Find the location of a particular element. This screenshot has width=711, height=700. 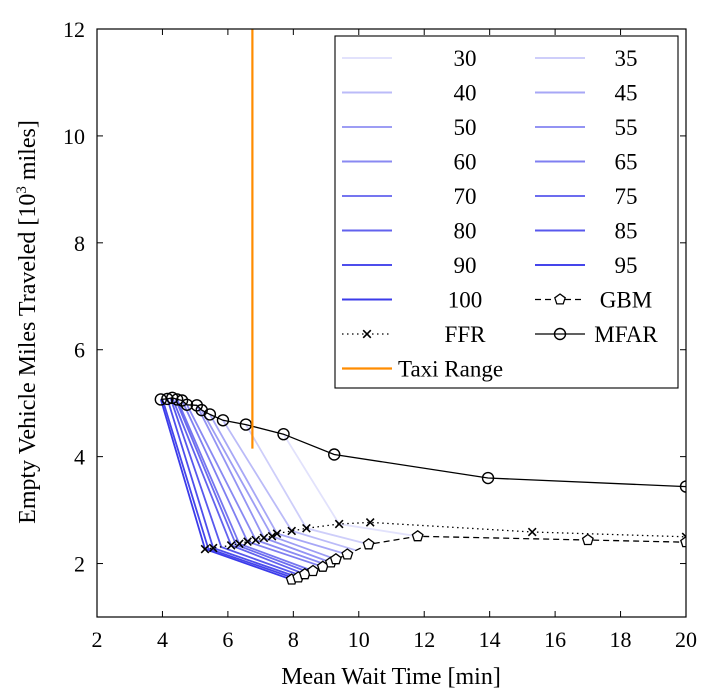

x-tick-label: 20 is located at coordinates (686, 639).